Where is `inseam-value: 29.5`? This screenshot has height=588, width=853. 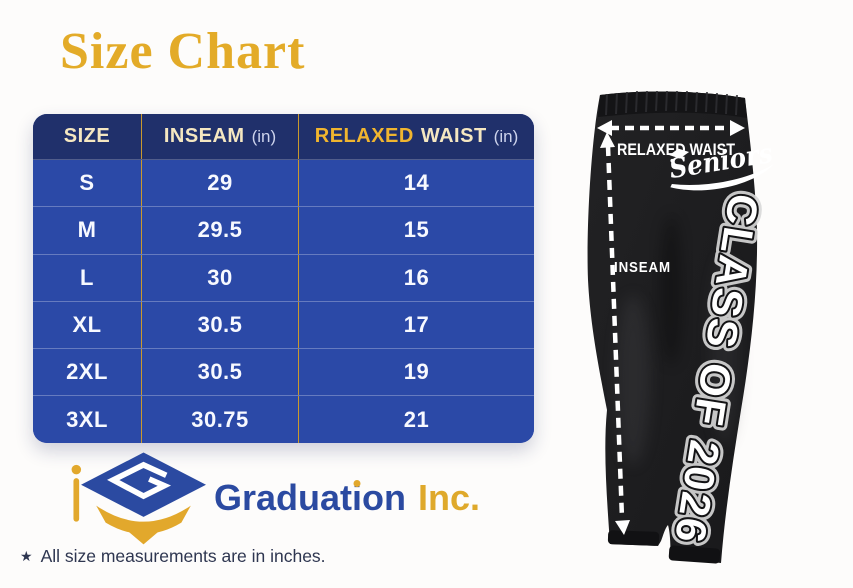
inseam-value: 29.5 is located at coordinates (220, 230).